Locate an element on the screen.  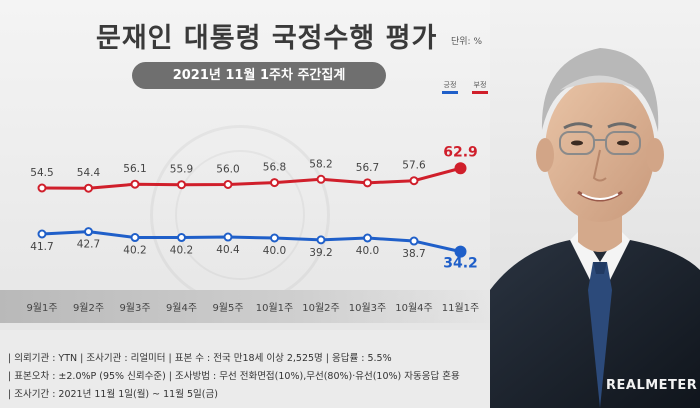
x-tick-label: 11월1주 is located at coordinates (461, 308).